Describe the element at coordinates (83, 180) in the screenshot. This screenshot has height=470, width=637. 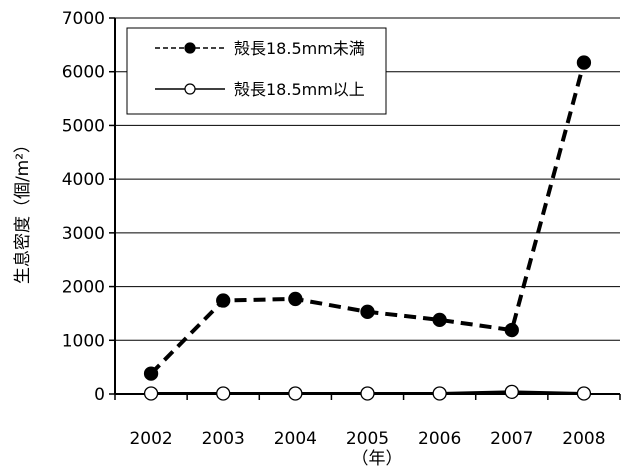
I see `y-tick-label: 4000` at that location.